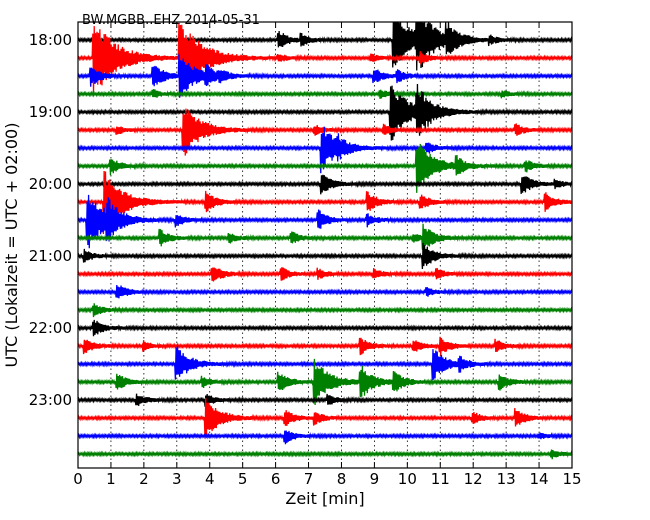 This screenshot has height=520, width=650. Describe the element at coordinates (144, 479) in the screenshot. I see `x-tick-label: 2` at that location.